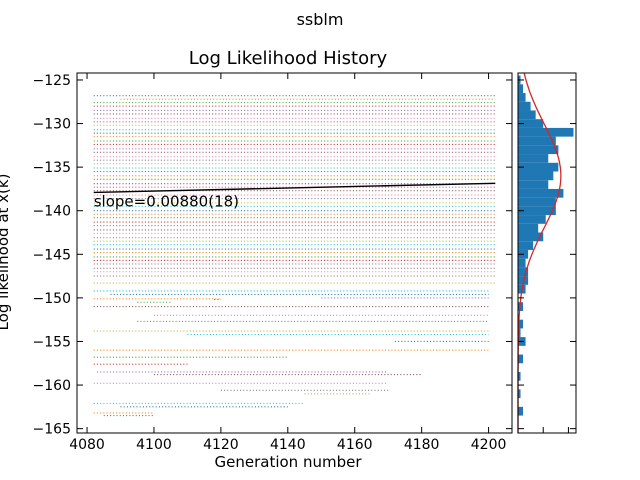 The image size is (640, 480). I want to click on histogram-plot-area, so click(547, 253).